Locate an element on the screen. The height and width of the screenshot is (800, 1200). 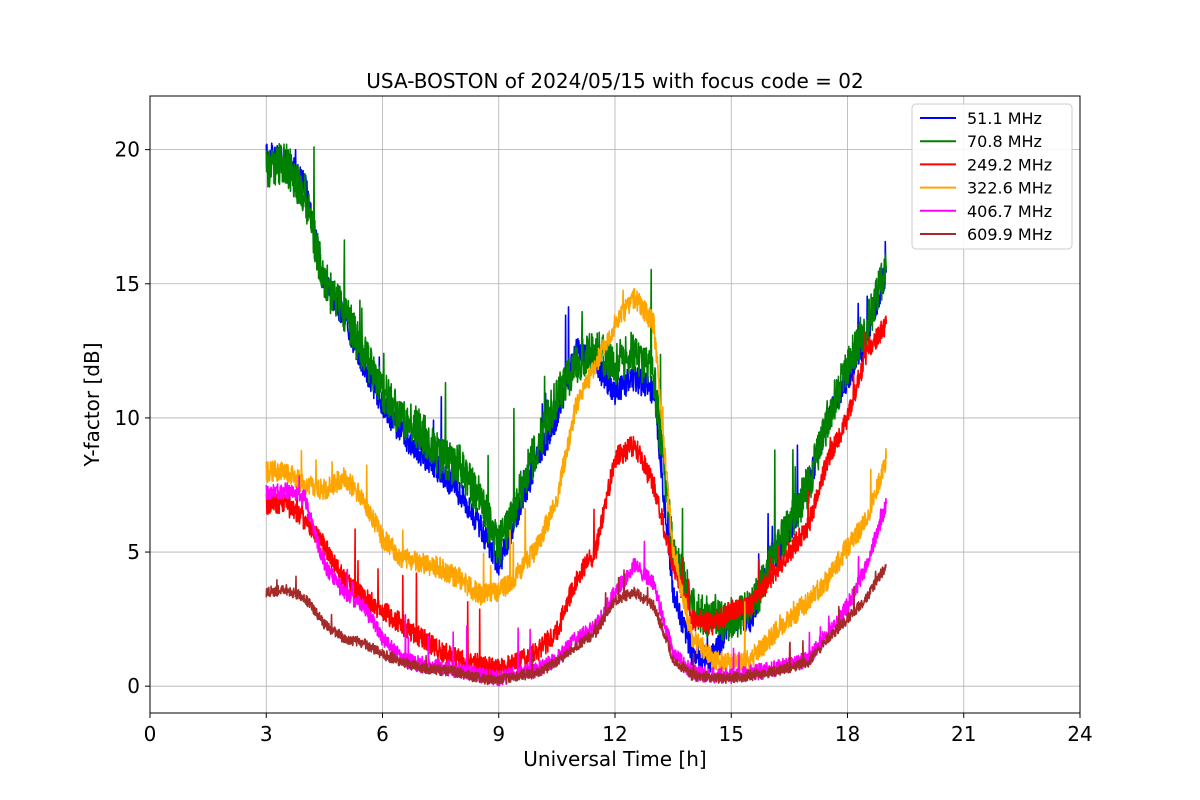
y-tick-label: 10 is located at coordinates (127, 418).